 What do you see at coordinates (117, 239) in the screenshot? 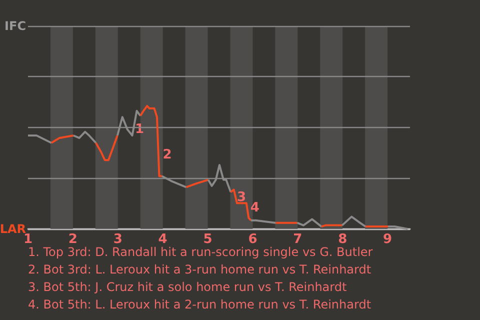
I see `x-tick-label: 3` at bounding box center [117, 239].